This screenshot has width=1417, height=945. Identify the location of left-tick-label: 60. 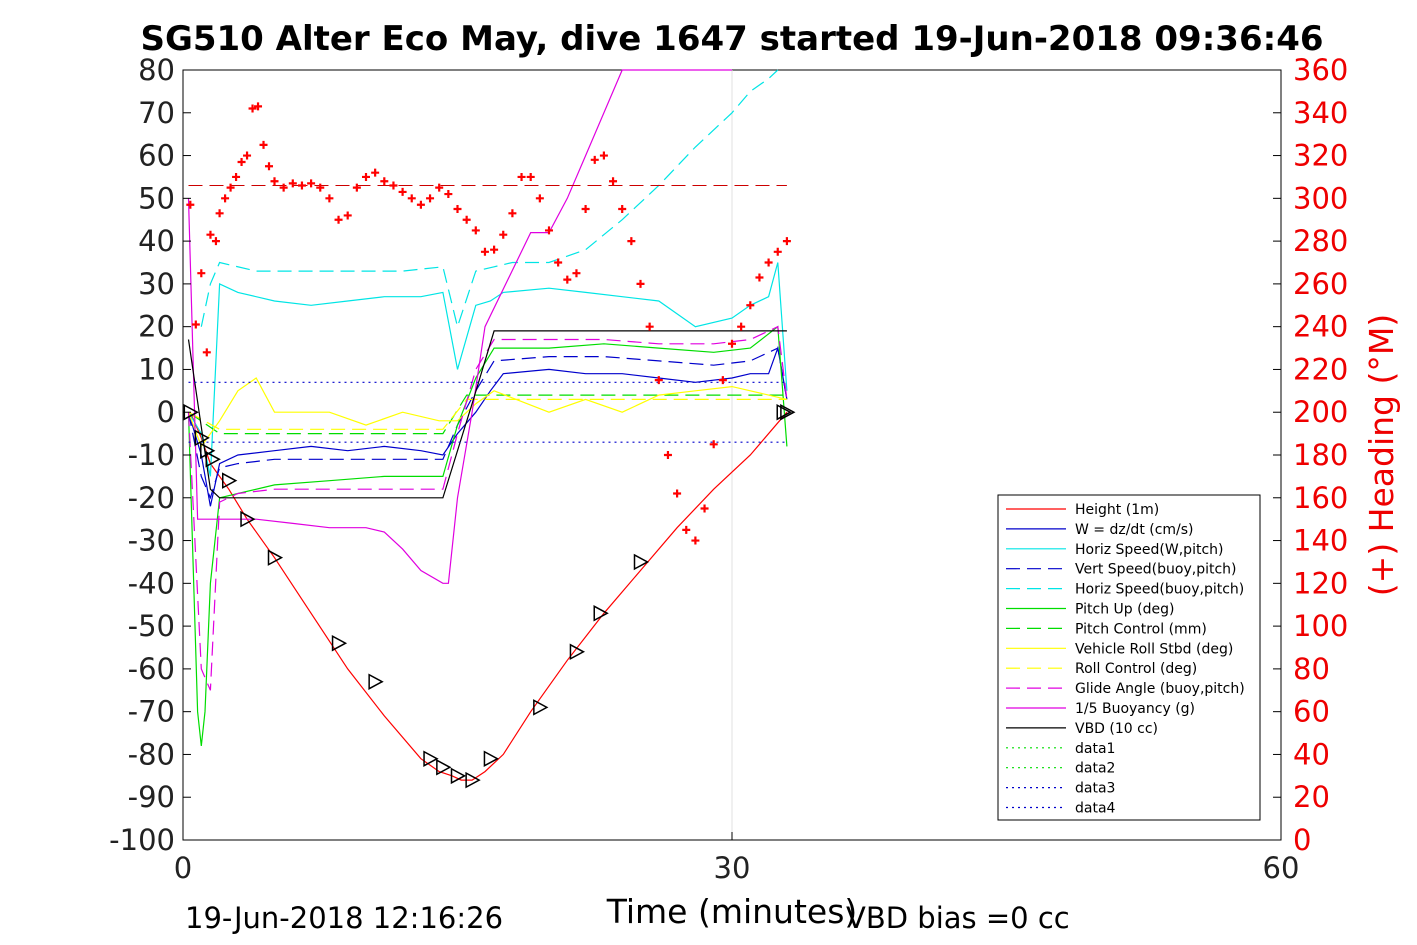
(156, 156).